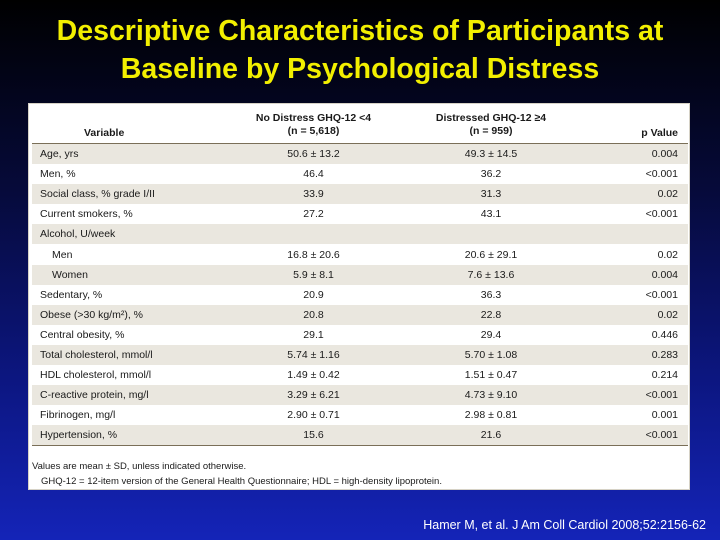 The width and height of the screenshot is (720, 540). Describe the element at coordinates (664, 334) in the screenshot. I see `p-value: 0.446` at that location.